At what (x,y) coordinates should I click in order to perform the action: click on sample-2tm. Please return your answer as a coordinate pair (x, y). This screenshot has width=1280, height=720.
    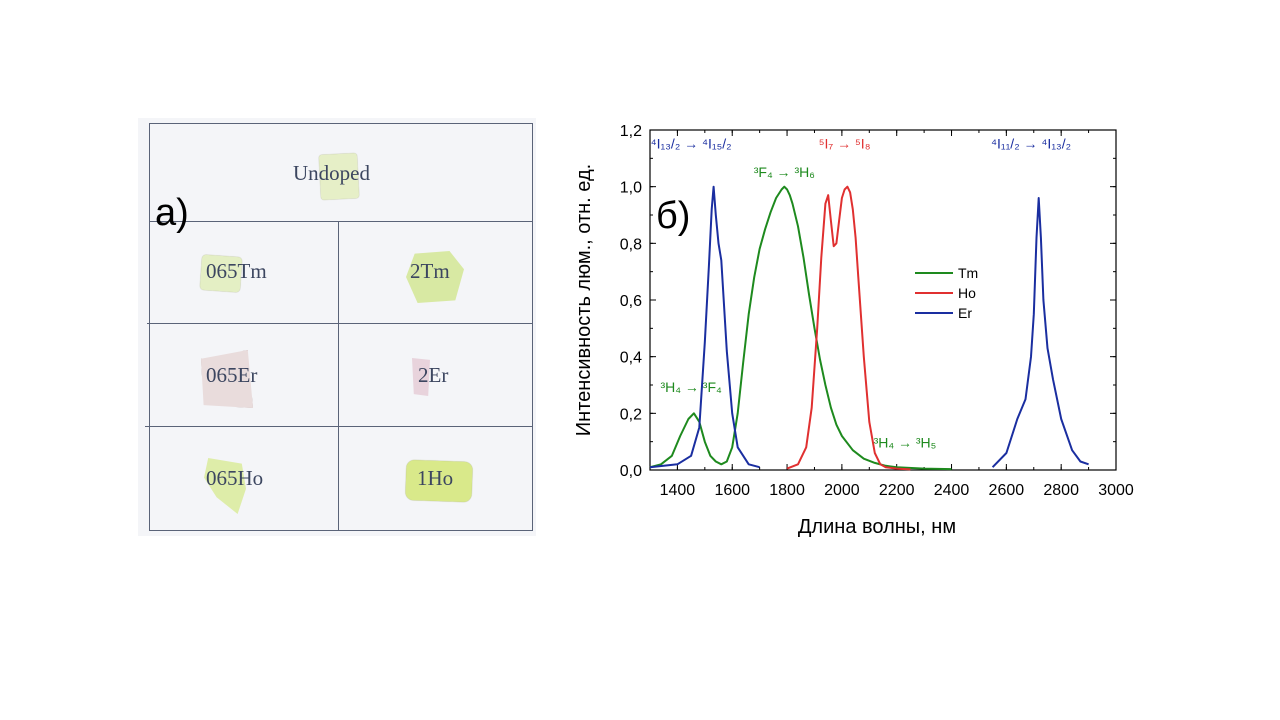
    Looking at the image, I should click on (435, 277).